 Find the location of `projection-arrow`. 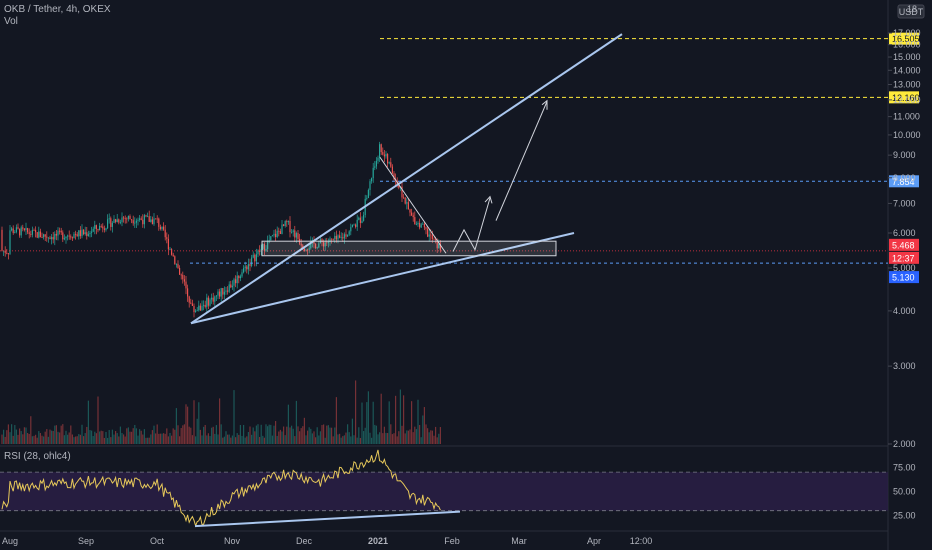

projection-arrow is located at coordinates (521, 161).